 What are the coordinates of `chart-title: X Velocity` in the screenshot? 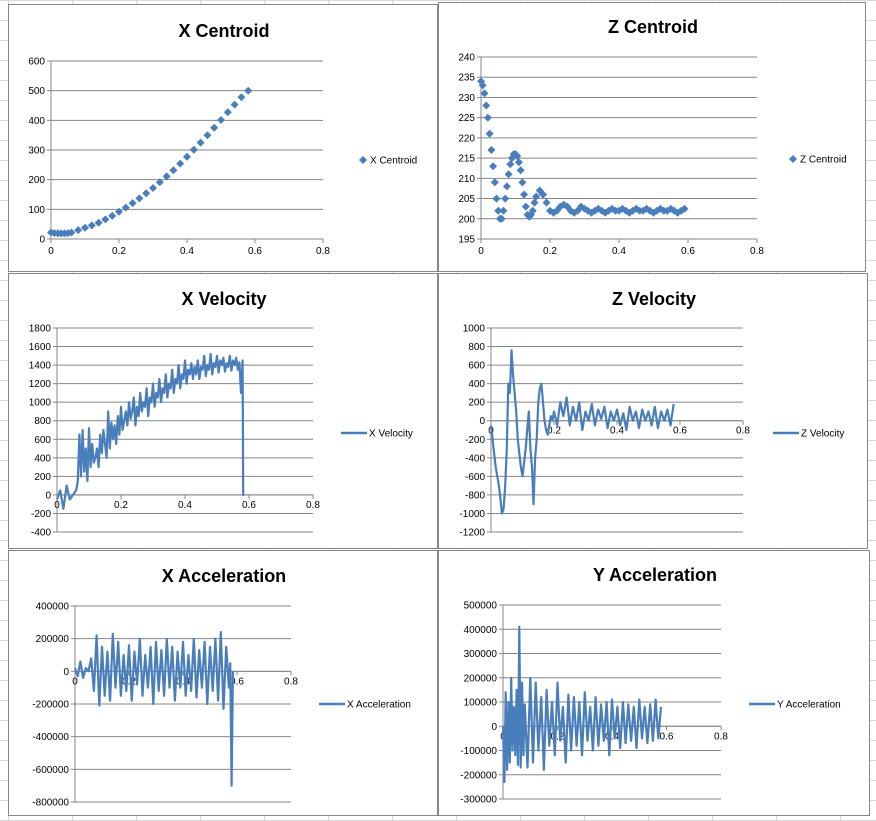 It's located at (223, 299).